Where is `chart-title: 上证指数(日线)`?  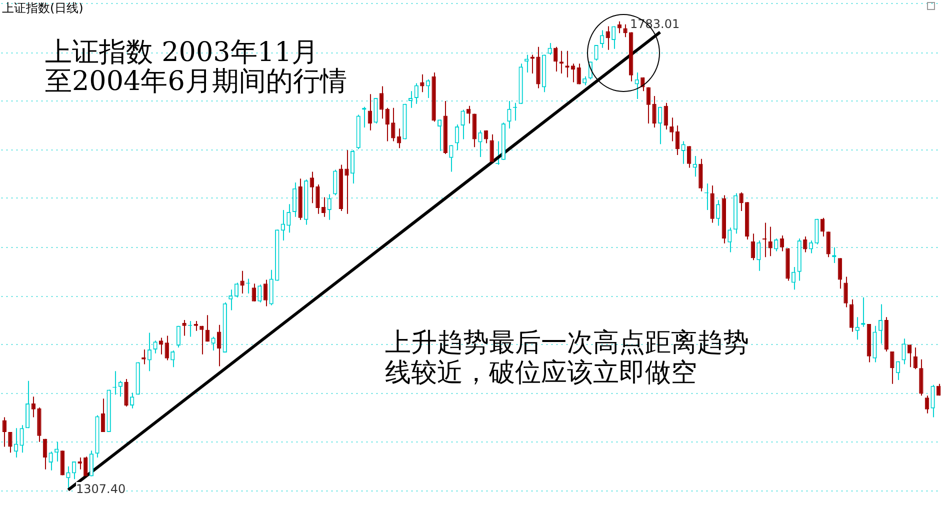 chart-title: 上证指数(日线) is located at coordinates (43, 8).